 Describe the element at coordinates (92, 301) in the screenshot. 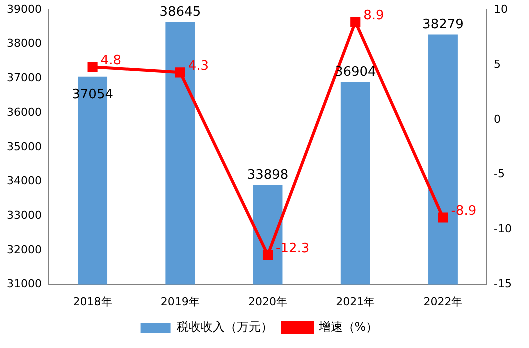

I see `x-tick-label: 2018年` at that location.